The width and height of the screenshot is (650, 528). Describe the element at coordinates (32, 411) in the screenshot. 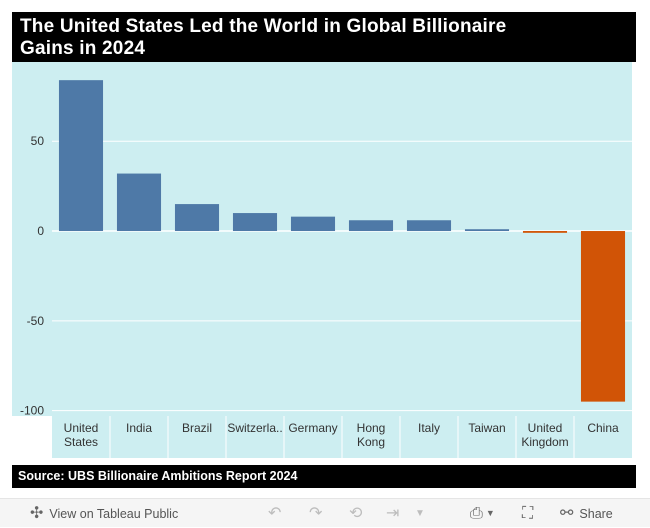

I see `y-tick-label: -100` at that location.